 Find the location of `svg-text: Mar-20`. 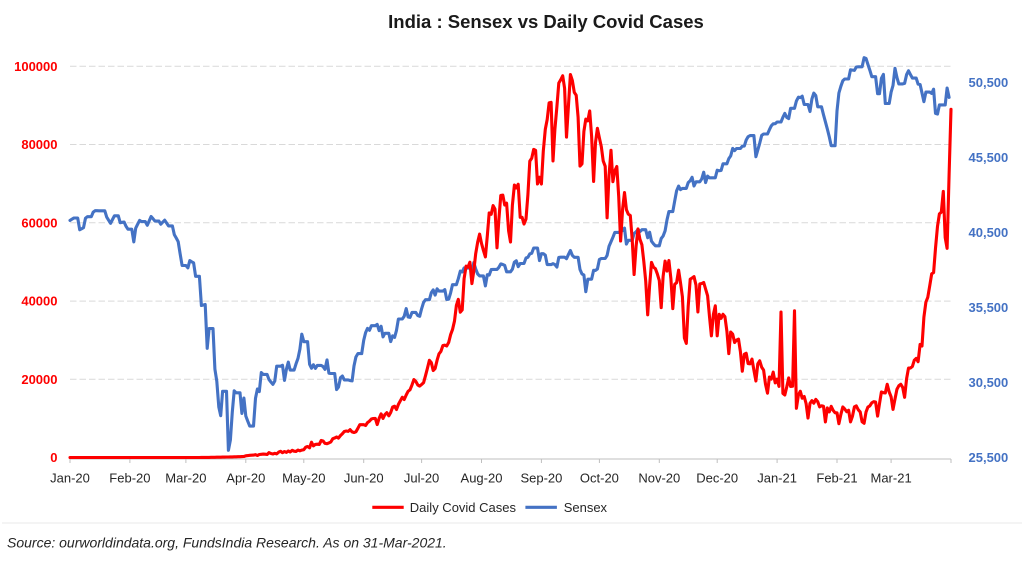

svg-text: Mar-20 is located at coordinates (185, 478).